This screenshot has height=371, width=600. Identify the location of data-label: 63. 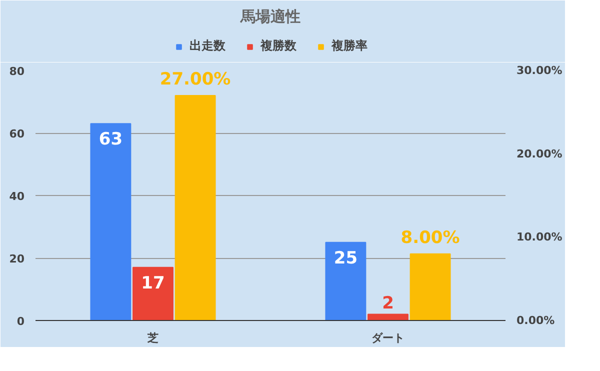
(110, 140).